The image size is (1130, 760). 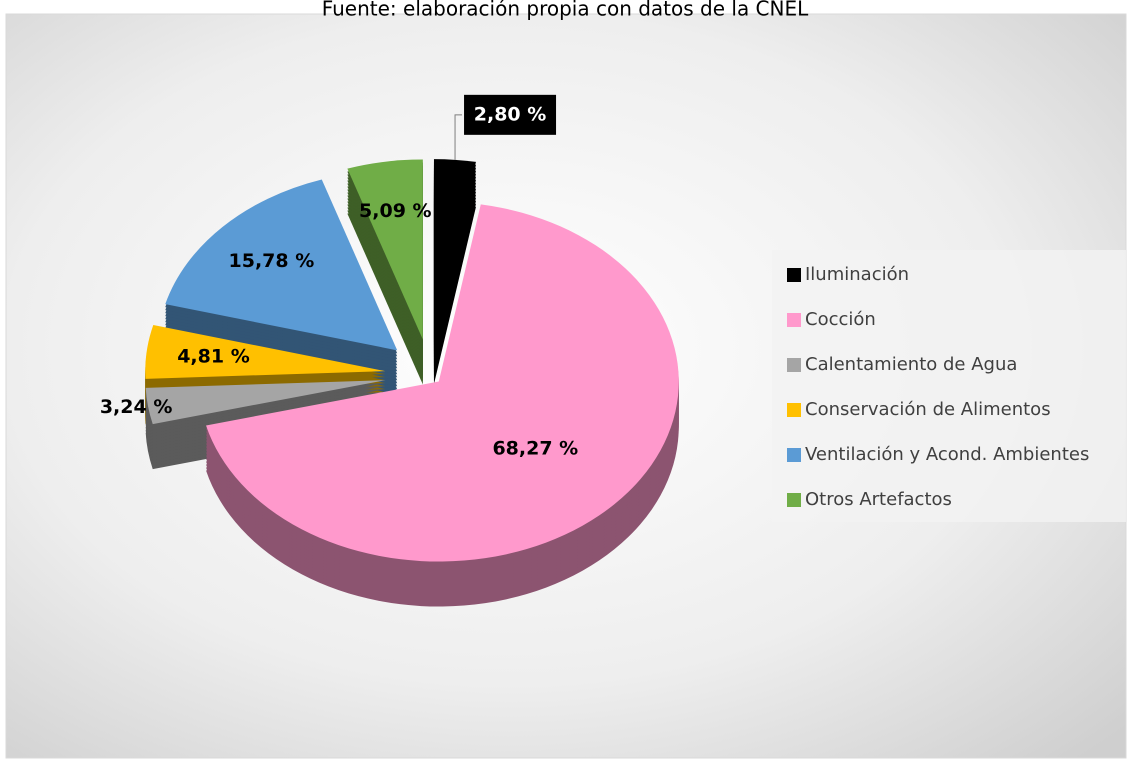 What do you see at coordinates (136, 407) in the screenshot?
I see `data-label: 3,24 %` at bounding box center [136, 407].